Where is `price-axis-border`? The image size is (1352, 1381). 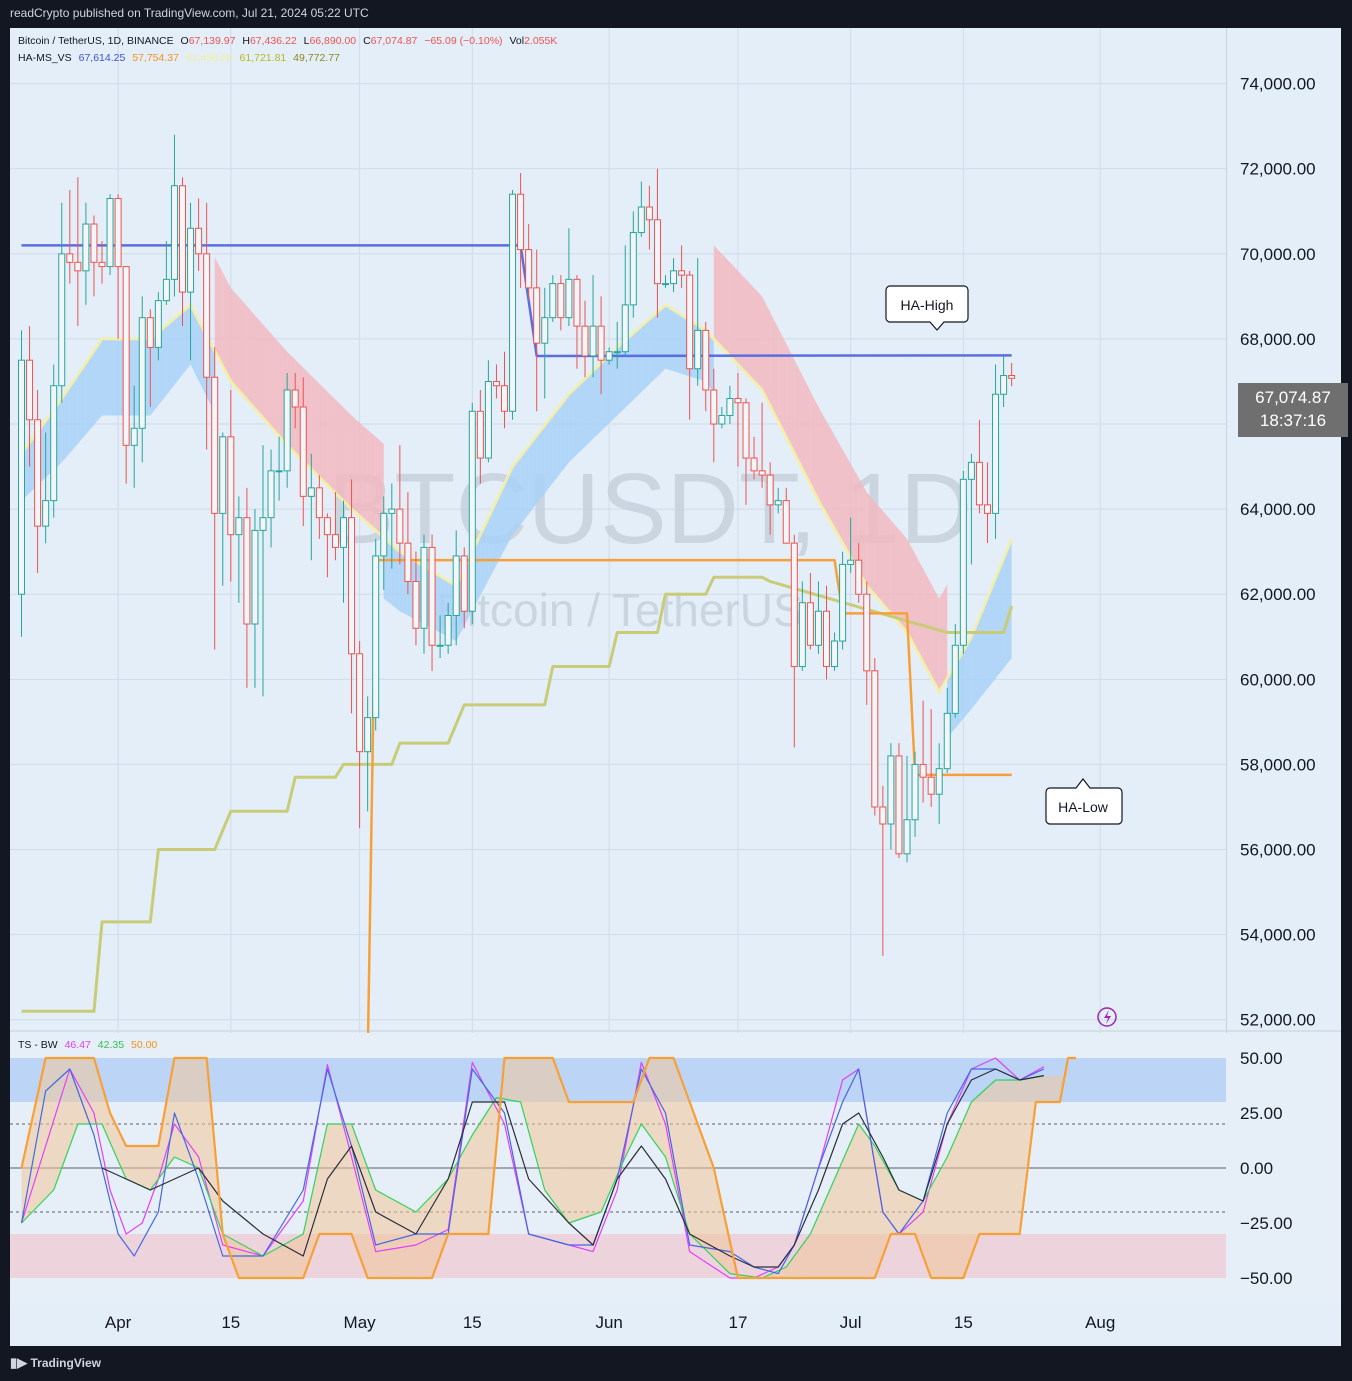
price-axis-border is located at coordinates (1226, 665).